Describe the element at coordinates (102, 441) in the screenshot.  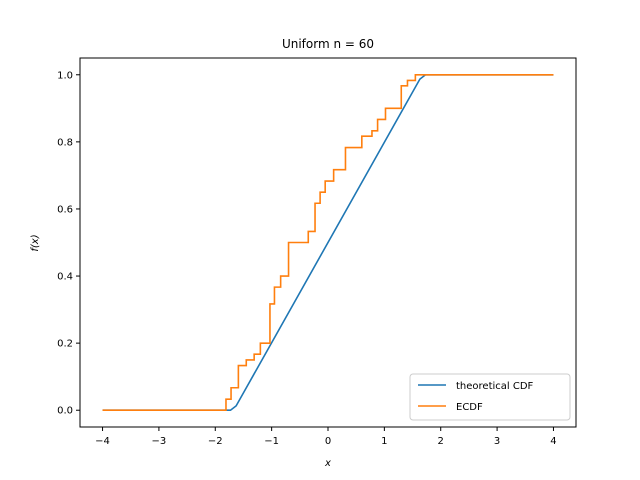
I see `x-tick-label: −4` at that location.